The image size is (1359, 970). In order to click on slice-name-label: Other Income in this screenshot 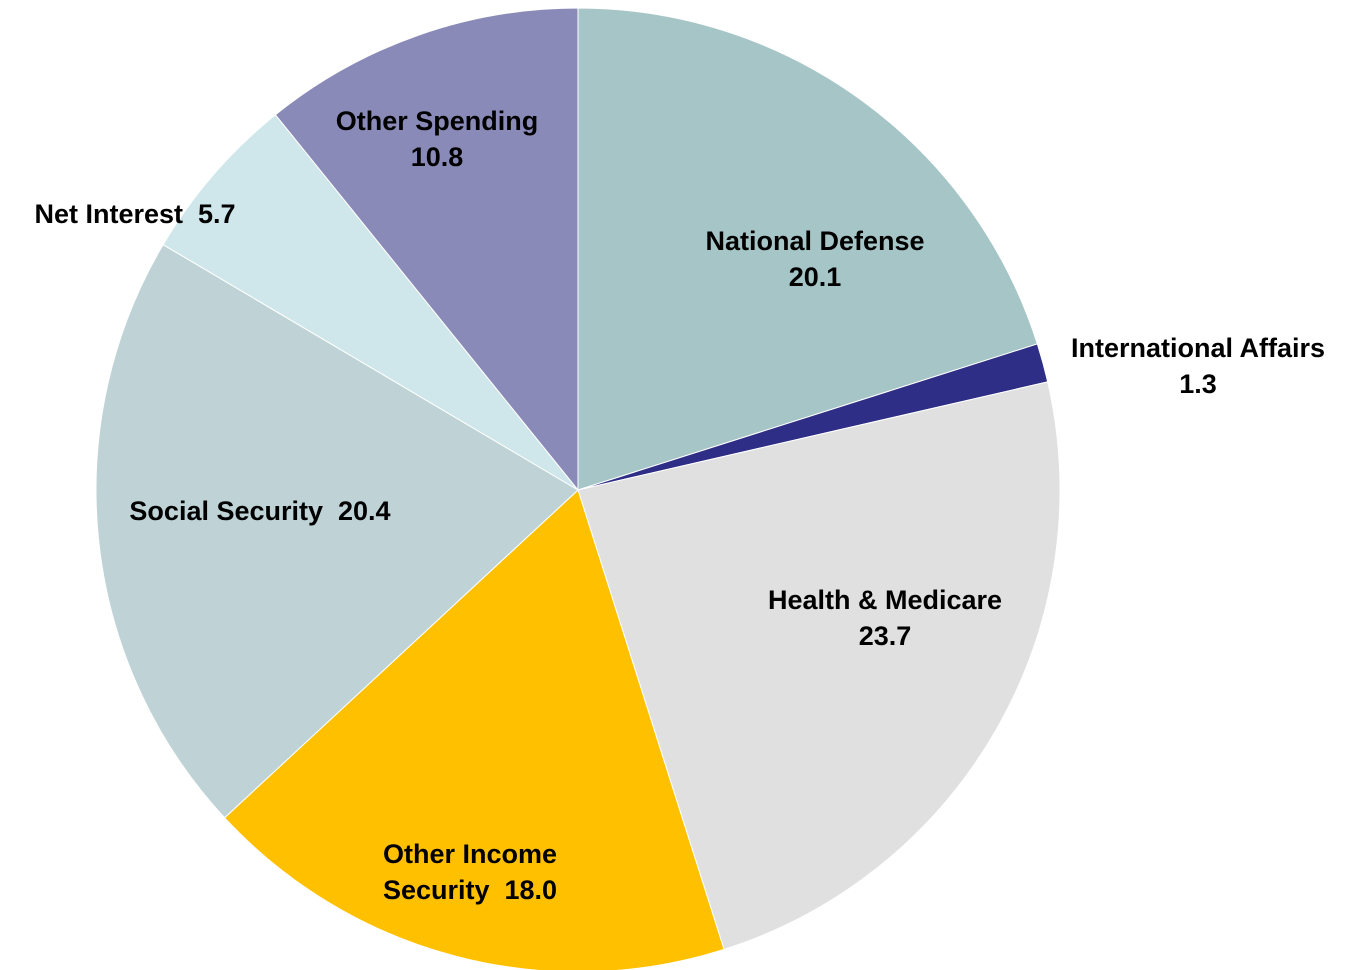, I will do `click(470, 854)`.